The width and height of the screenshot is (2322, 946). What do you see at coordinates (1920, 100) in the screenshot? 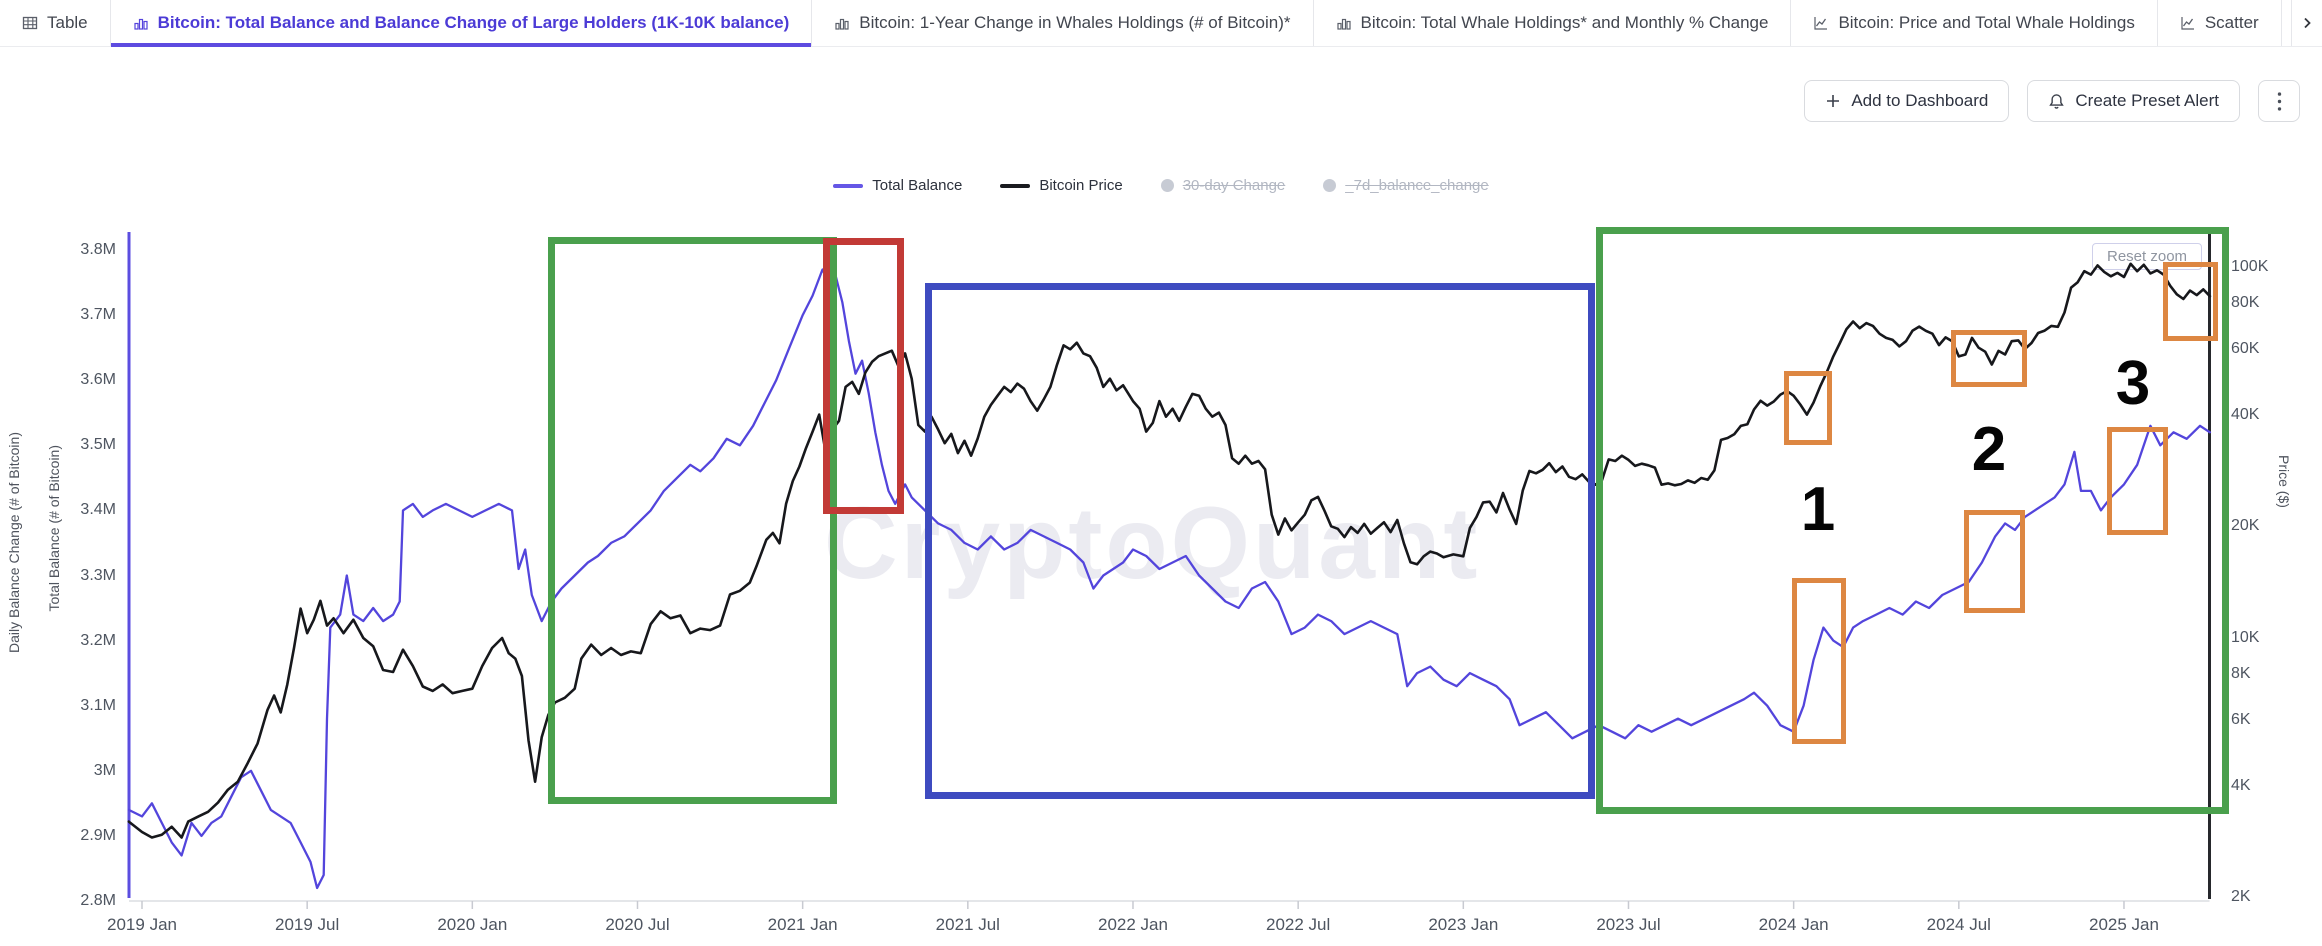
I see `add-to-dashboard-label: Add to Dashboard` at bounding box center [1920, 100].